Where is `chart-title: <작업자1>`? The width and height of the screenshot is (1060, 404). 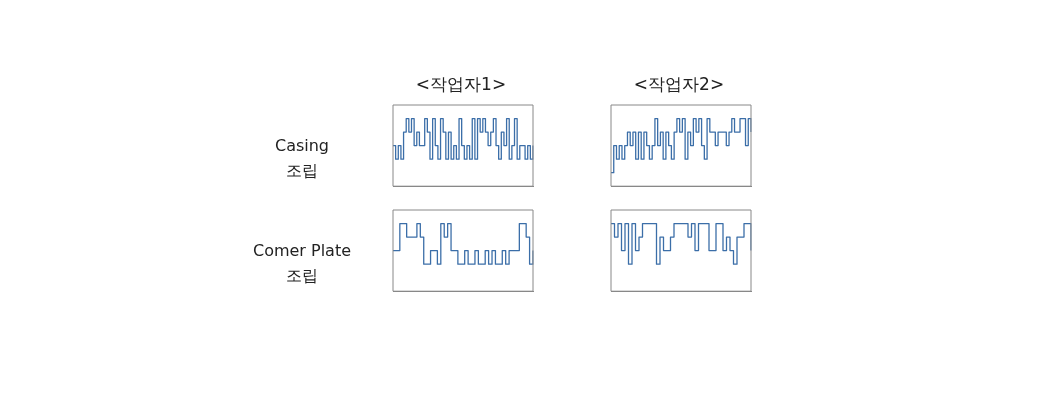 chart-title: <작업자1> is located at coordinates (461, 84).